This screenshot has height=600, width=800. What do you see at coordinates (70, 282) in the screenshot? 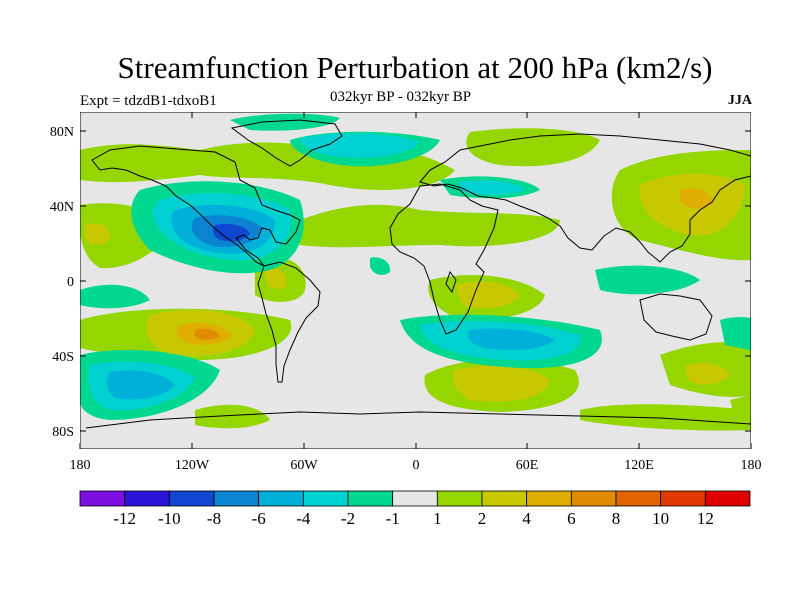
I see `lat-label-0: 0` at bounding box center [70, 282].